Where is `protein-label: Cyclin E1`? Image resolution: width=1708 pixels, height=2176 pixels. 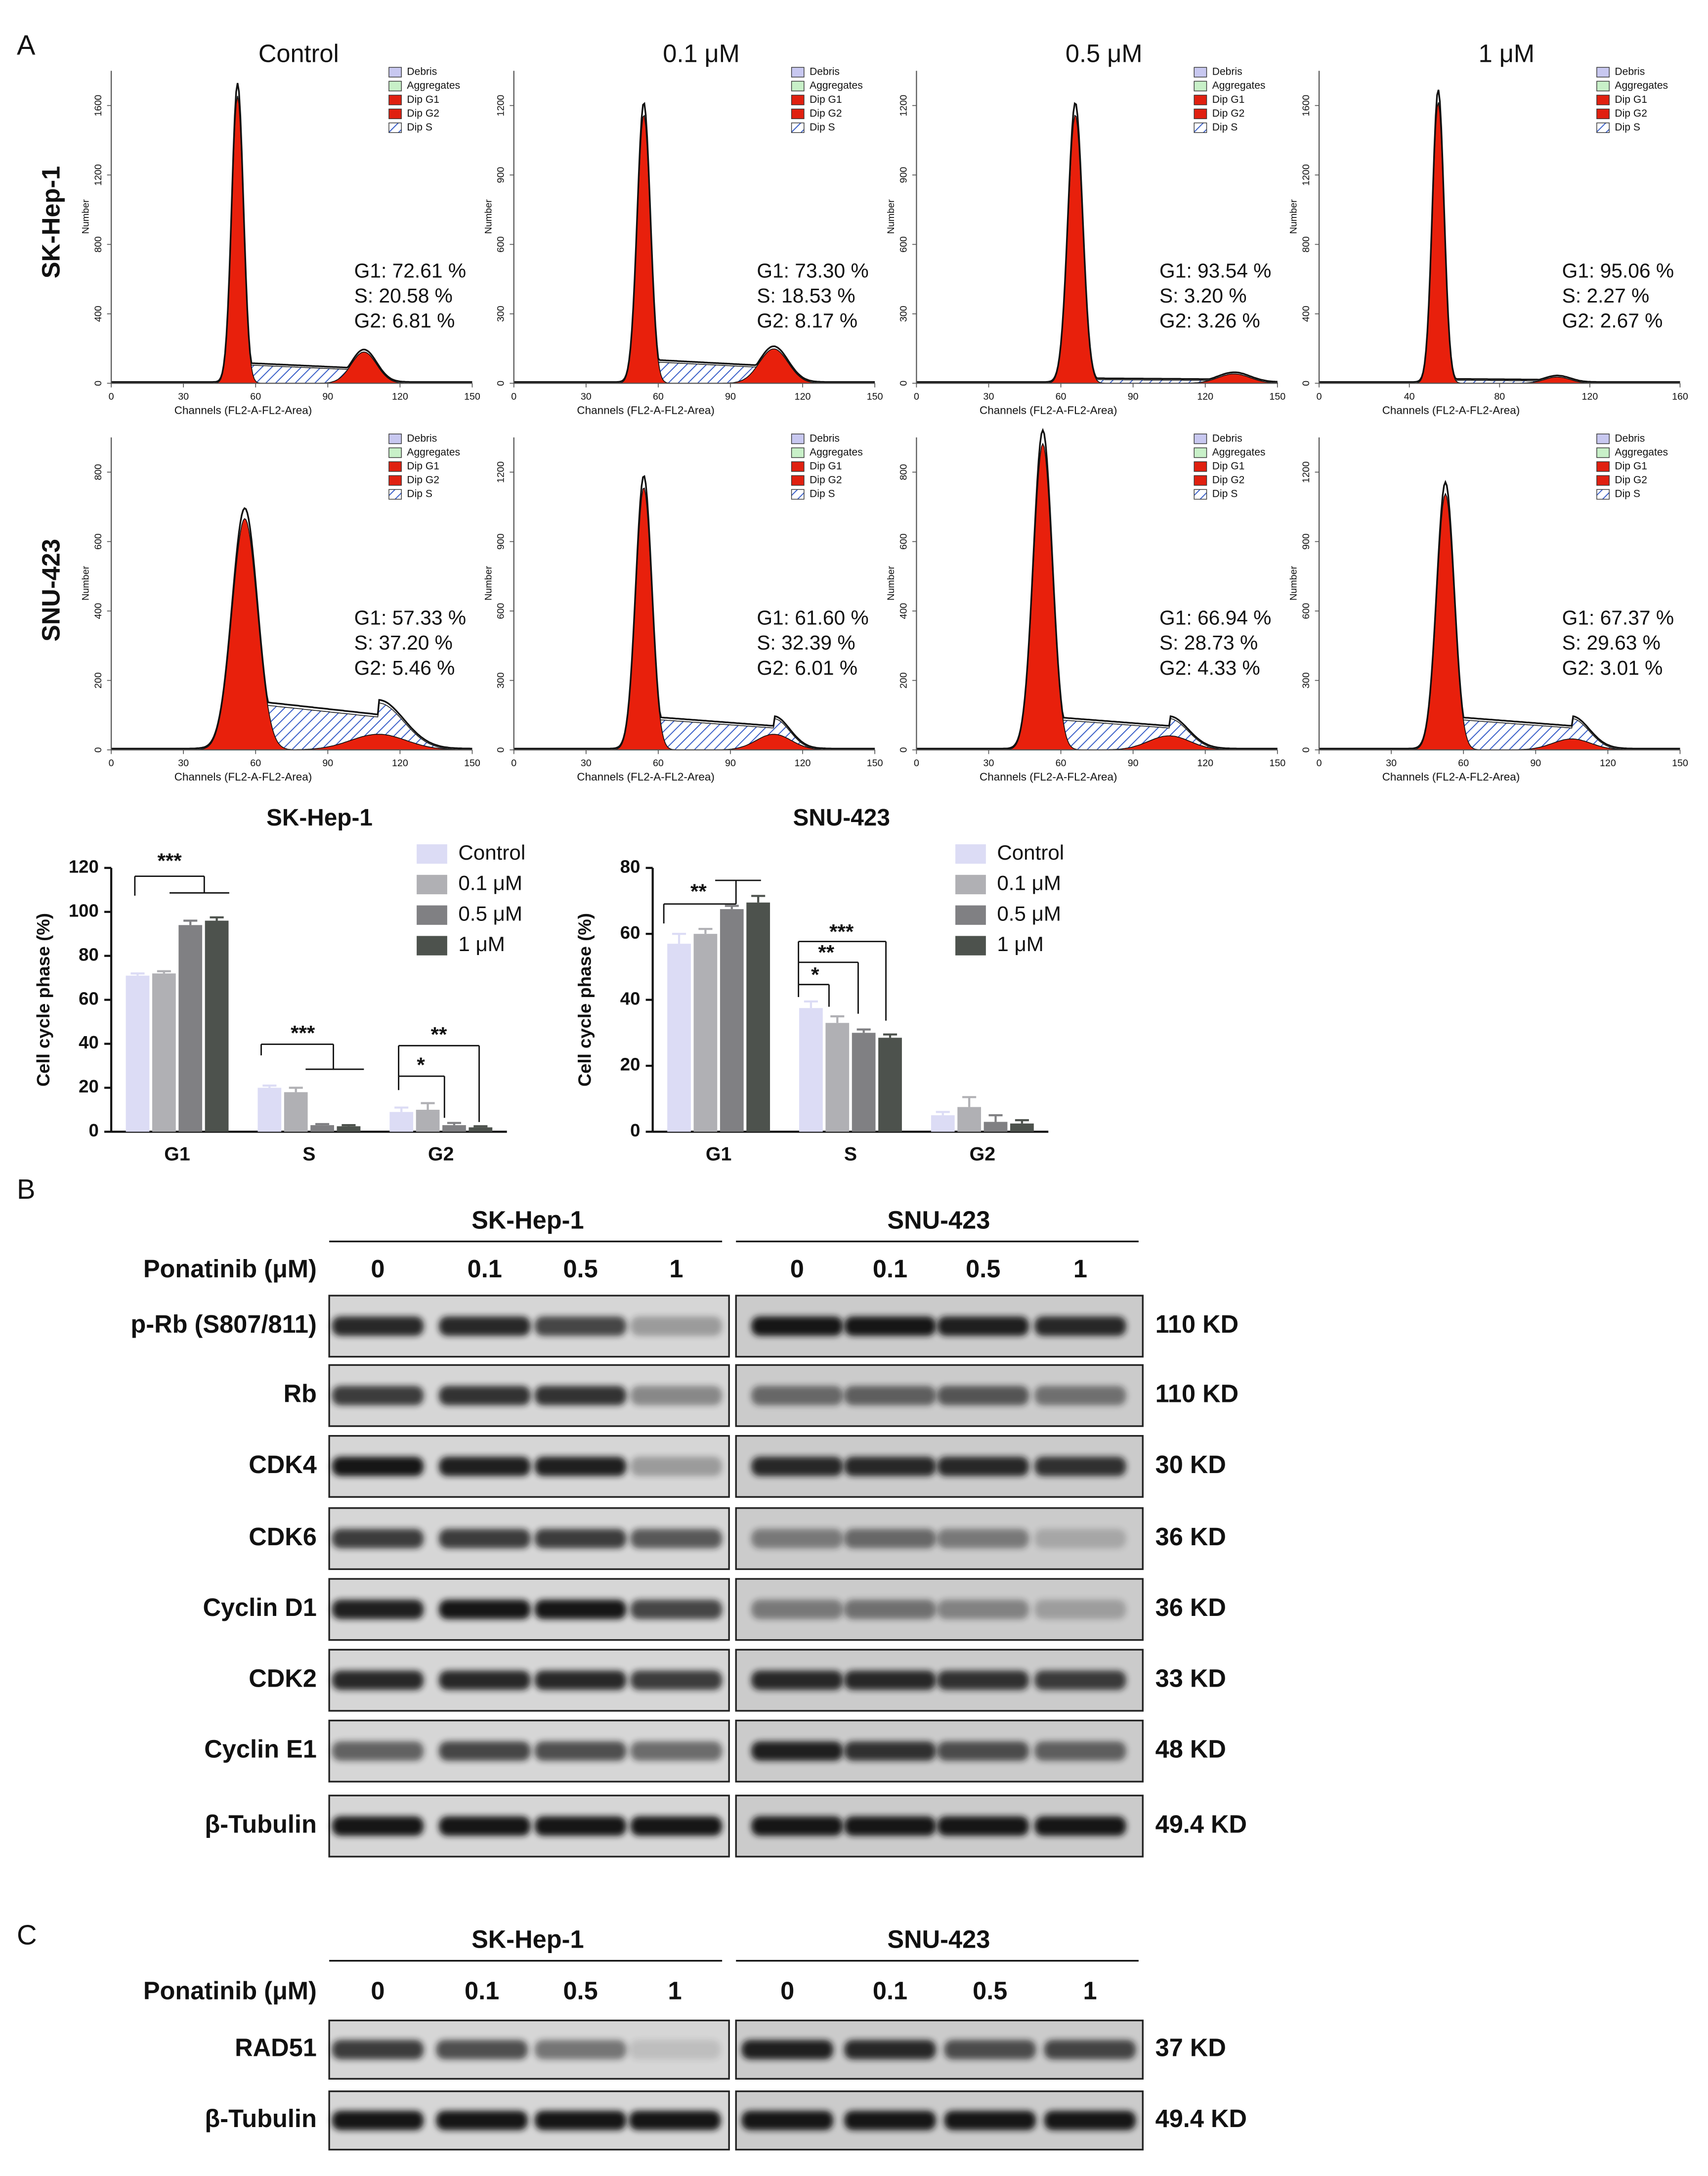 protein-label: Cyclin E1 is located at coordinates (260, 1749).